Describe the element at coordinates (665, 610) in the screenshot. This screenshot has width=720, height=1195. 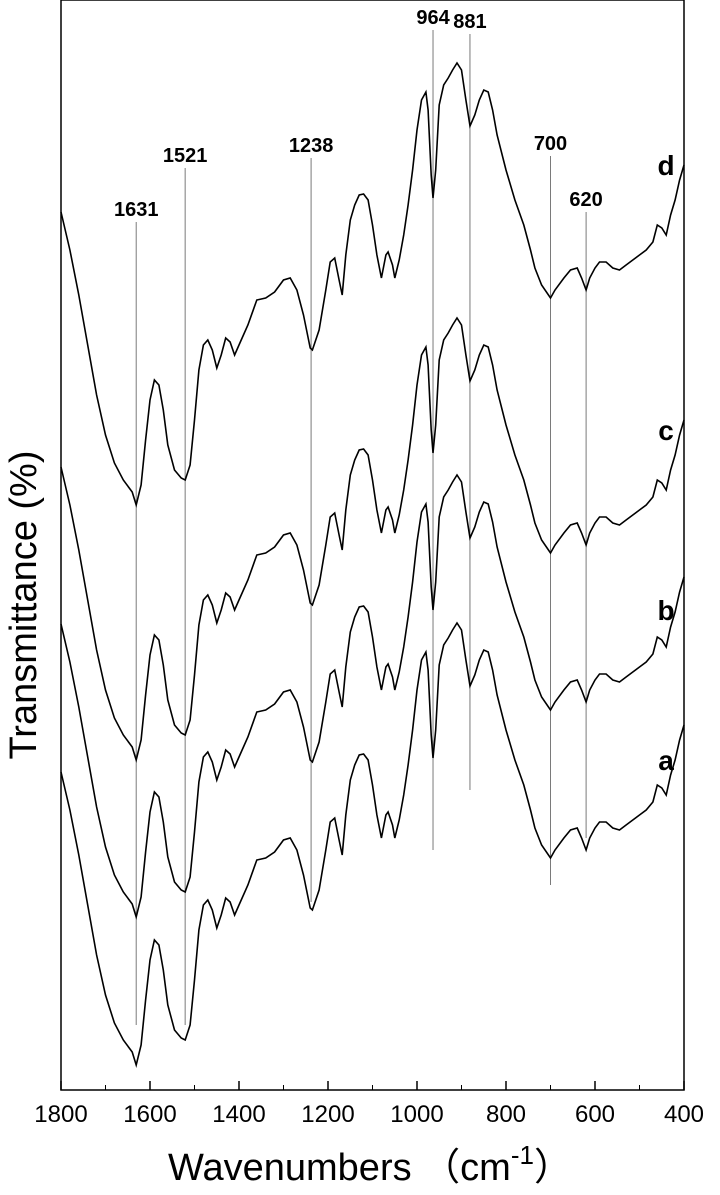
I see `series-label-b: b` at that location.